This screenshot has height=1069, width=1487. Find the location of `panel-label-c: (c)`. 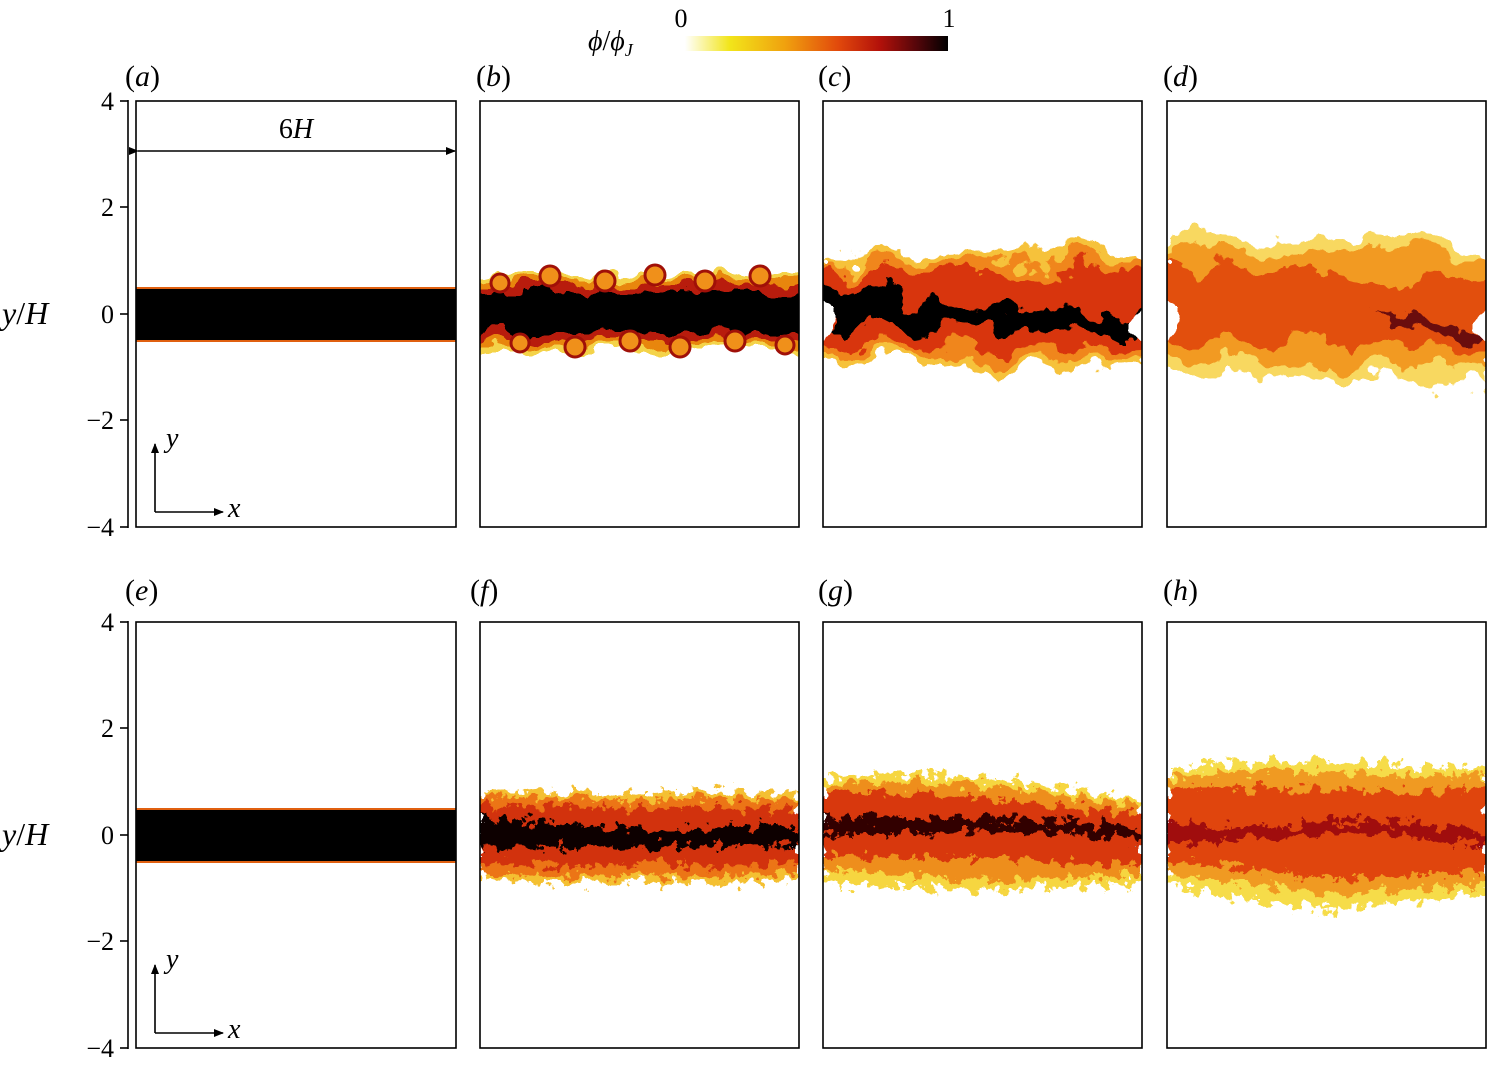

panel-label-c: (c) is located at coordinates (834, 76).